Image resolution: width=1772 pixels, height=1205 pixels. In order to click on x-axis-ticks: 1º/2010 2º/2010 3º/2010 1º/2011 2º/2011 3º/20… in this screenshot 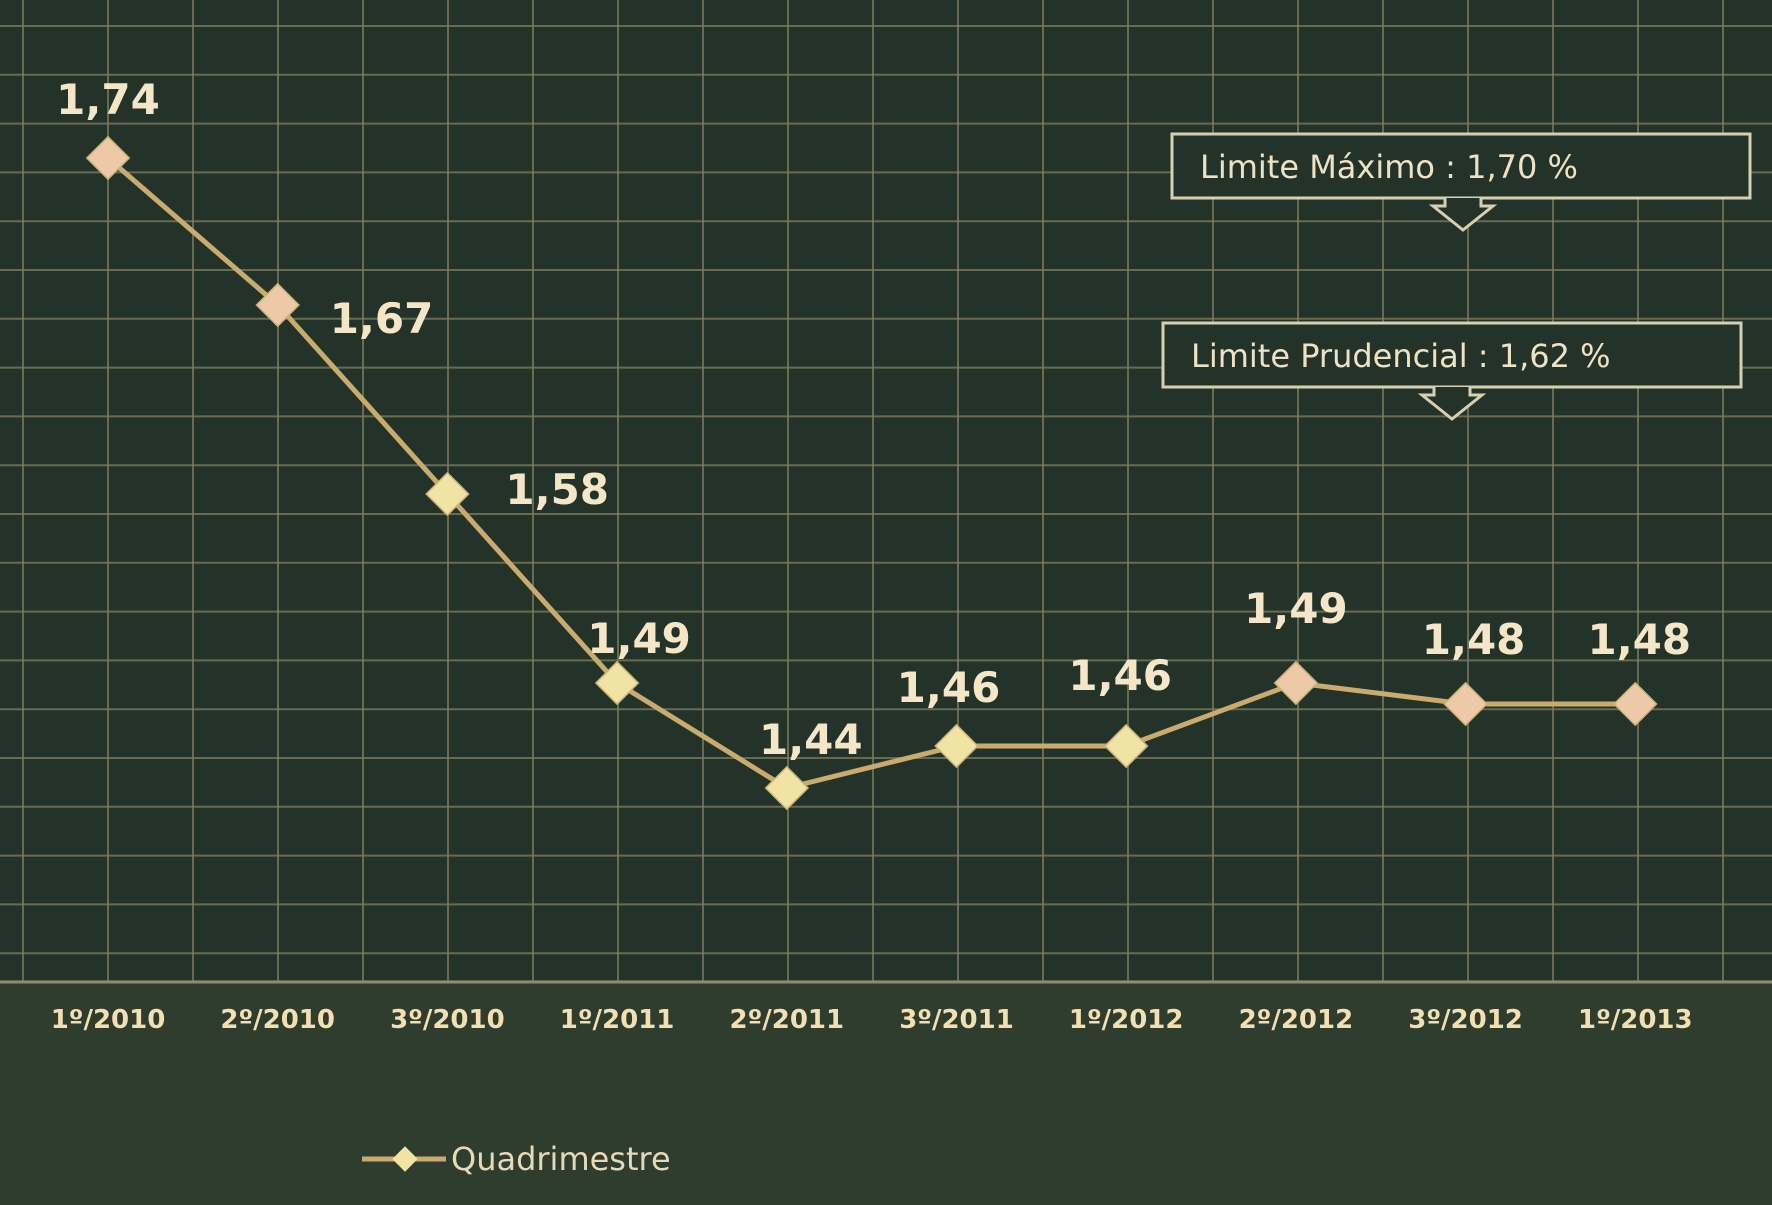, I will do `click(872, 1020)`.